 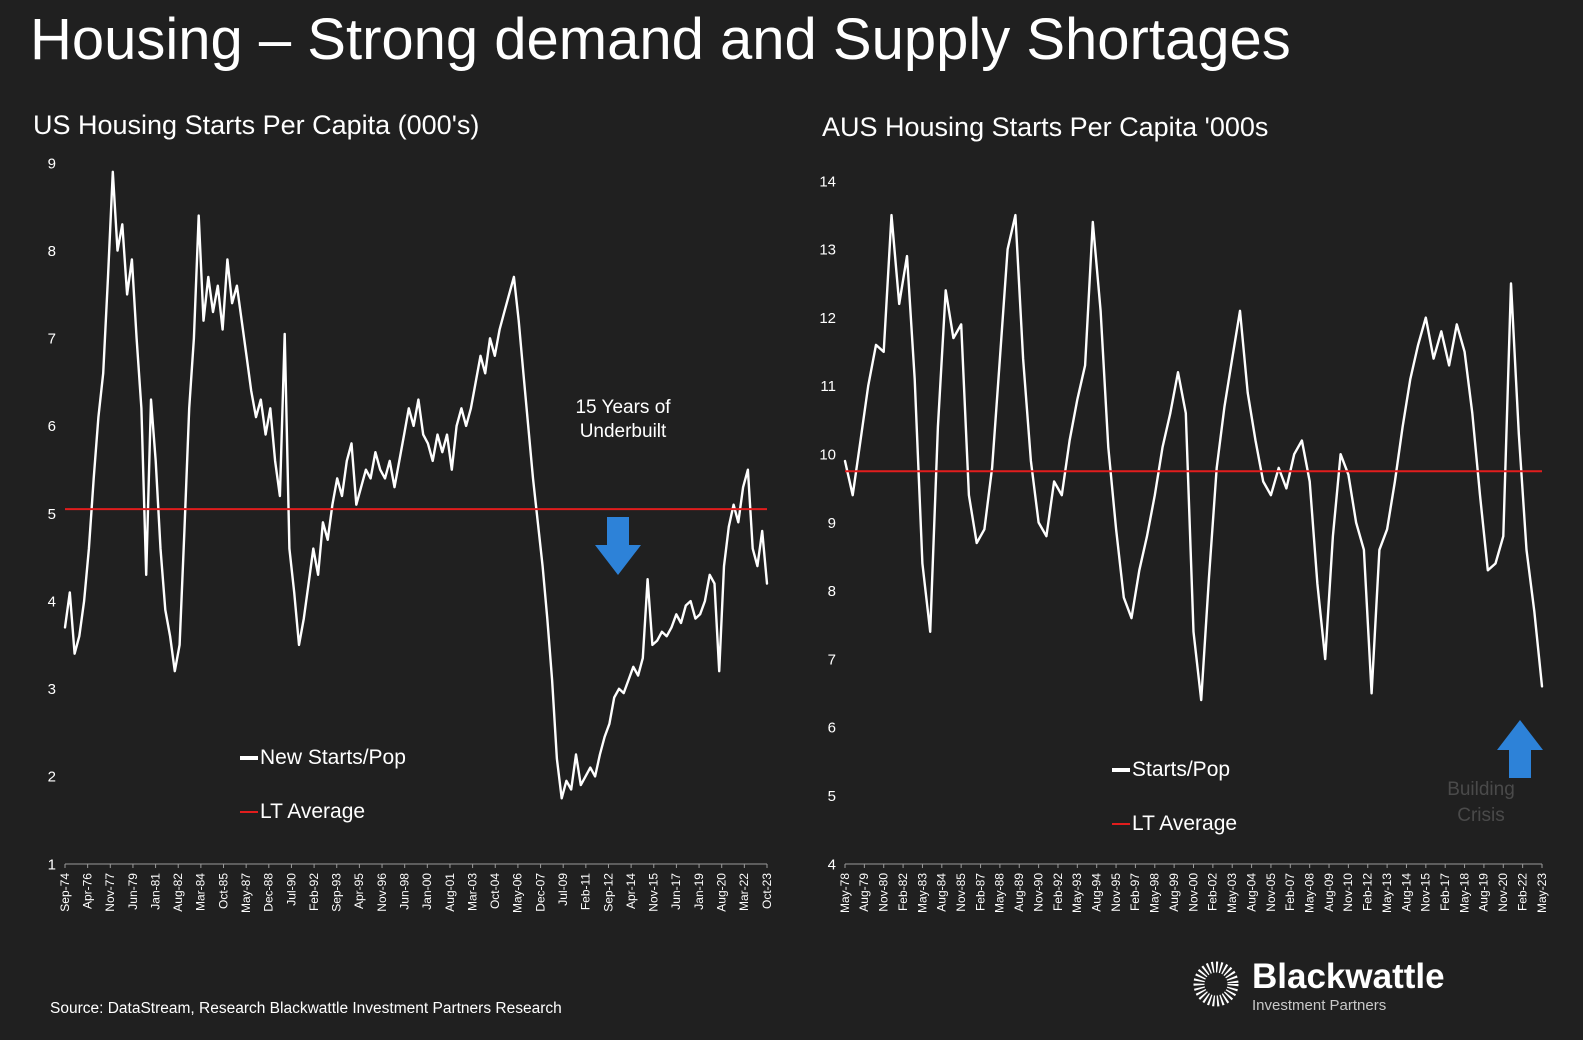 I want to click on svg-text: 1, so click(x=52, y=864).